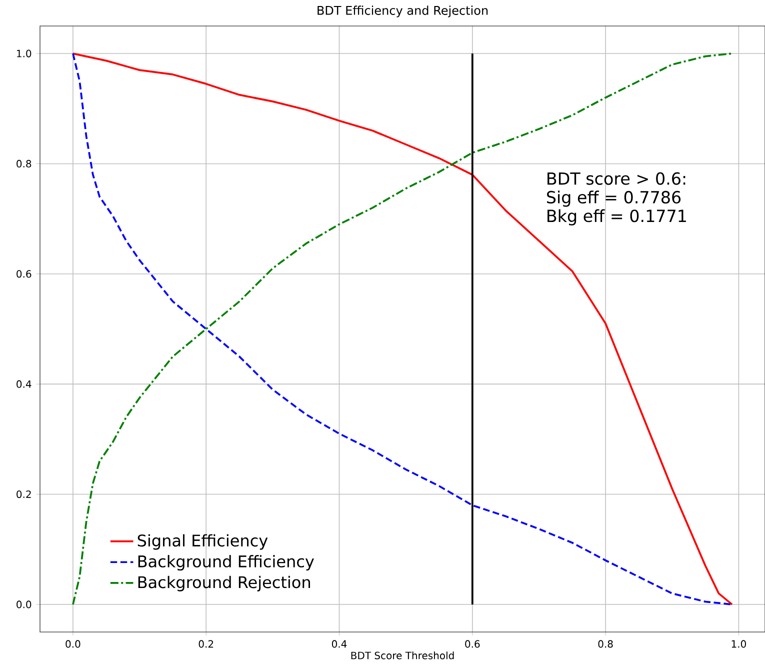  What do you see at coordinates (614, 198) in the screenshot?
I see `annotation: Sig eff = 0.7786` at bounding box center [614, 198].